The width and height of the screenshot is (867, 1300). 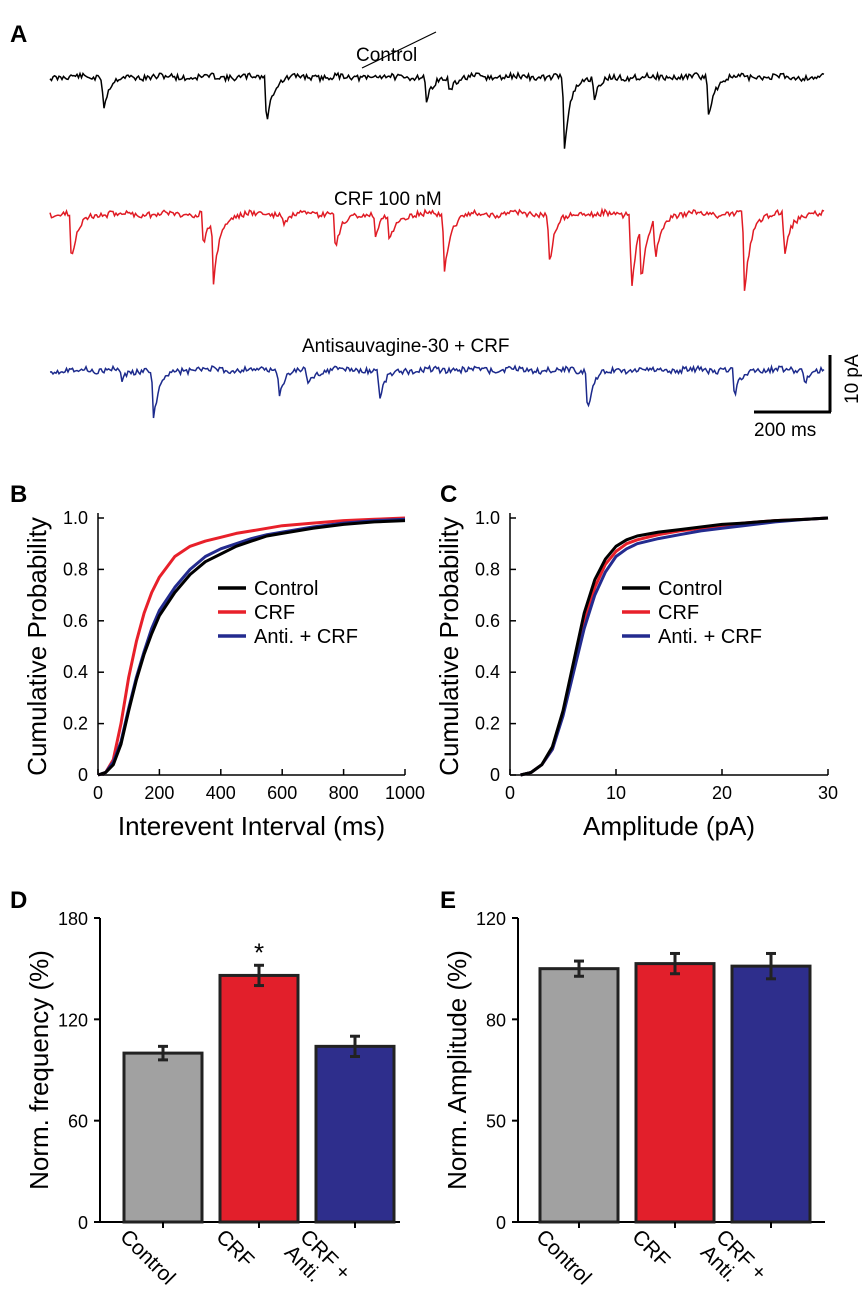 I want to click on x-tick-label: 20, so click(x=722, y=793).